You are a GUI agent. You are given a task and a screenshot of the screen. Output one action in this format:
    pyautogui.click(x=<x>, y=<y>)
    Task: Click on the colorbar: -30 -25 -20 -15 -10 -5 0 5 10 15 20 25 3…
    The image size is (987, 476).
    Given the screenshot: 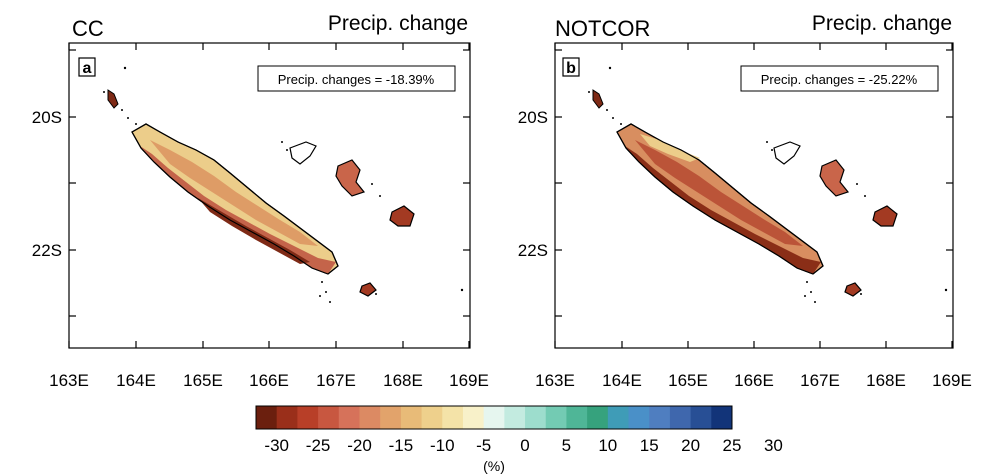 What is the action you would take?
    pyautogui.click(x=519, y=439)
    